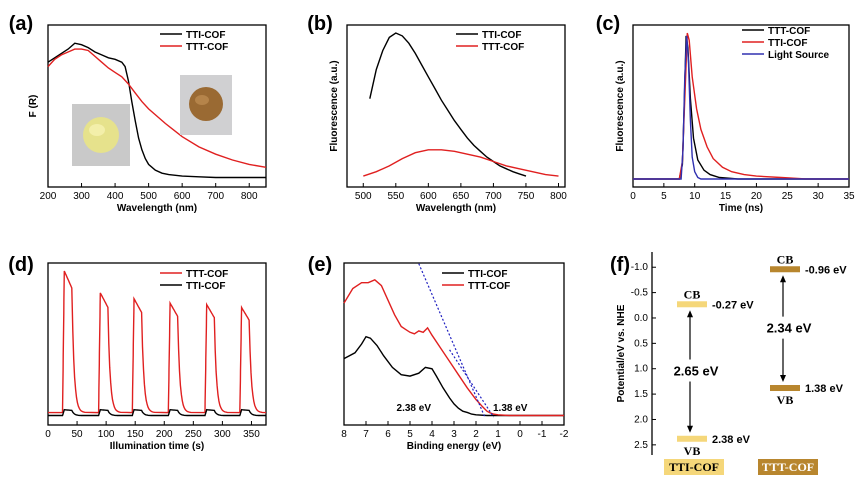  Describe the element at coordinates (620, 265) in the screenshot. I see `panel-label: (f)` at that location.